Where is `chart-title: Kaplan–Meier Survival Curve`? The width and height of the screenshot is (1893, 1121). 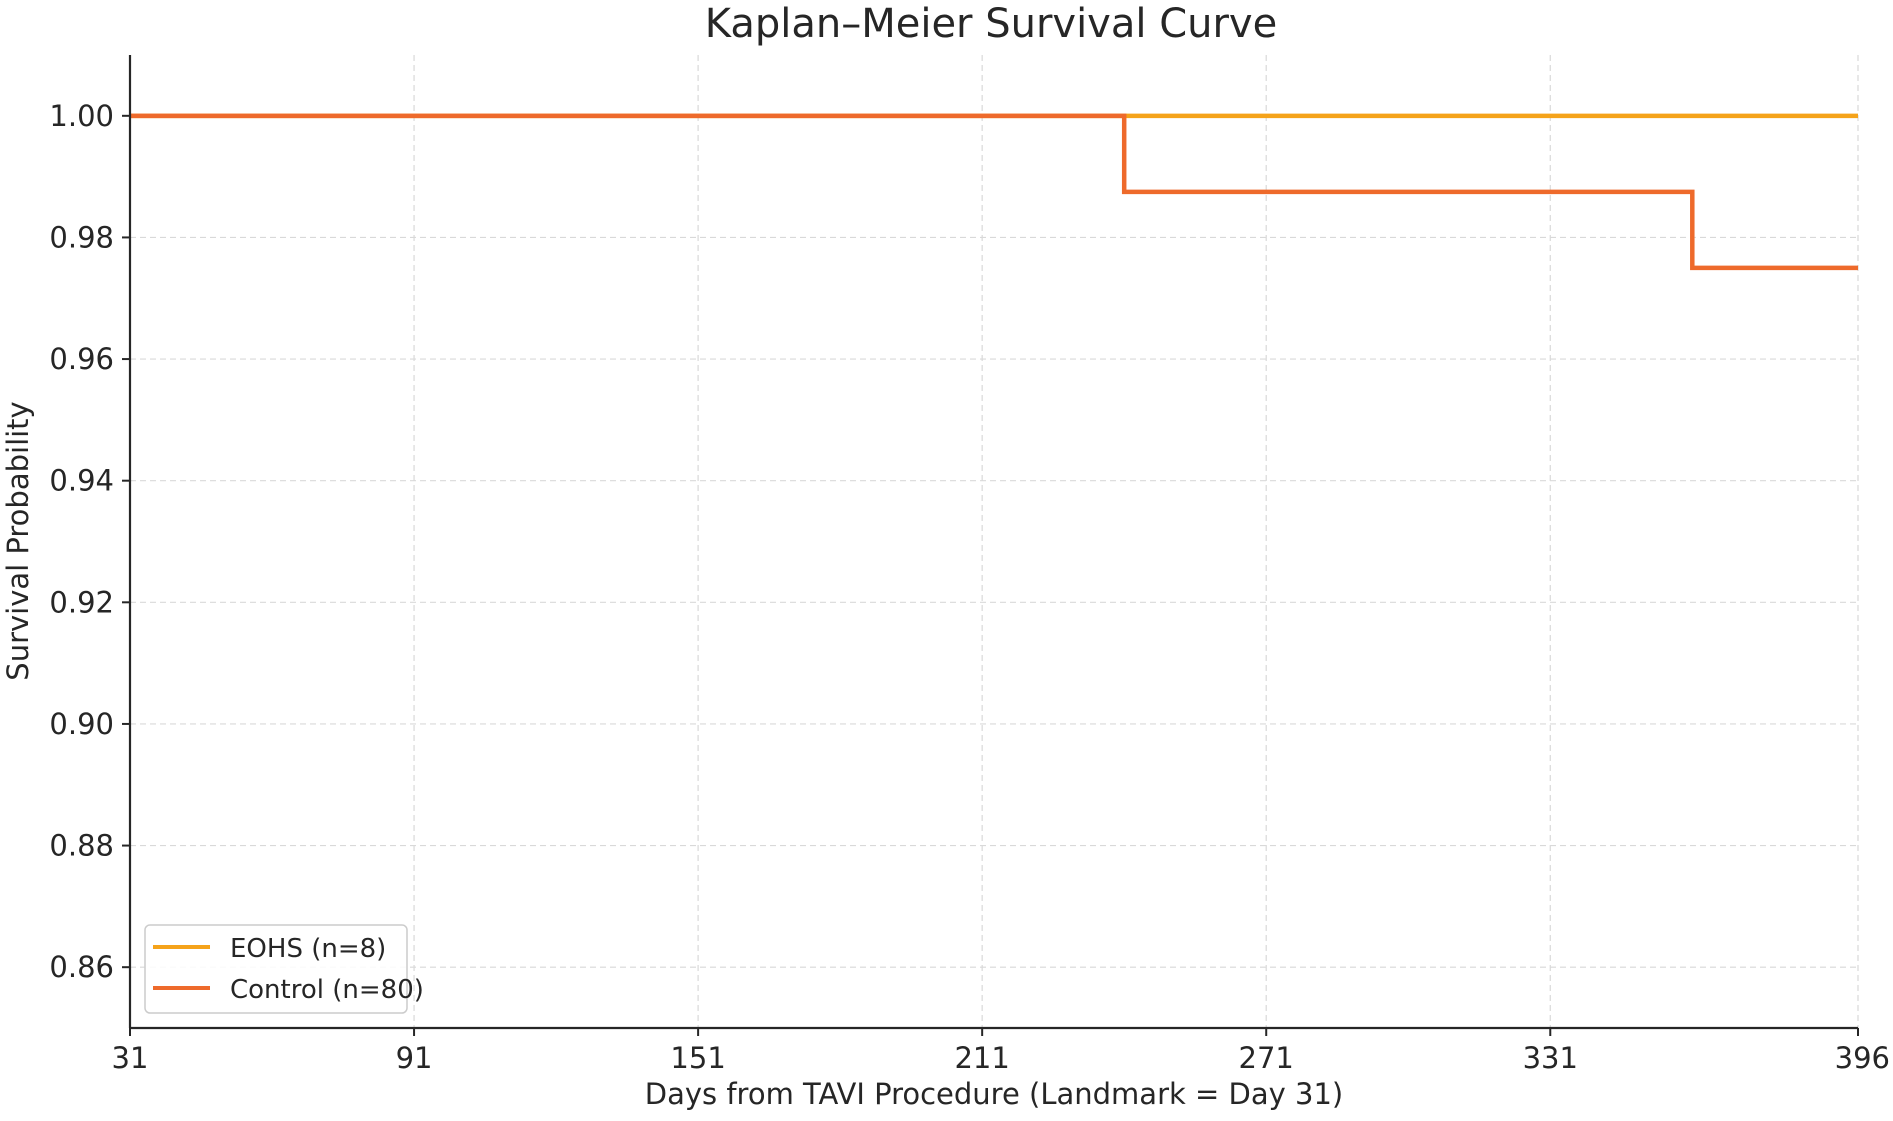
chart-title: Kaplan–Meier Survival Curve is located at coordinates (991, 24).